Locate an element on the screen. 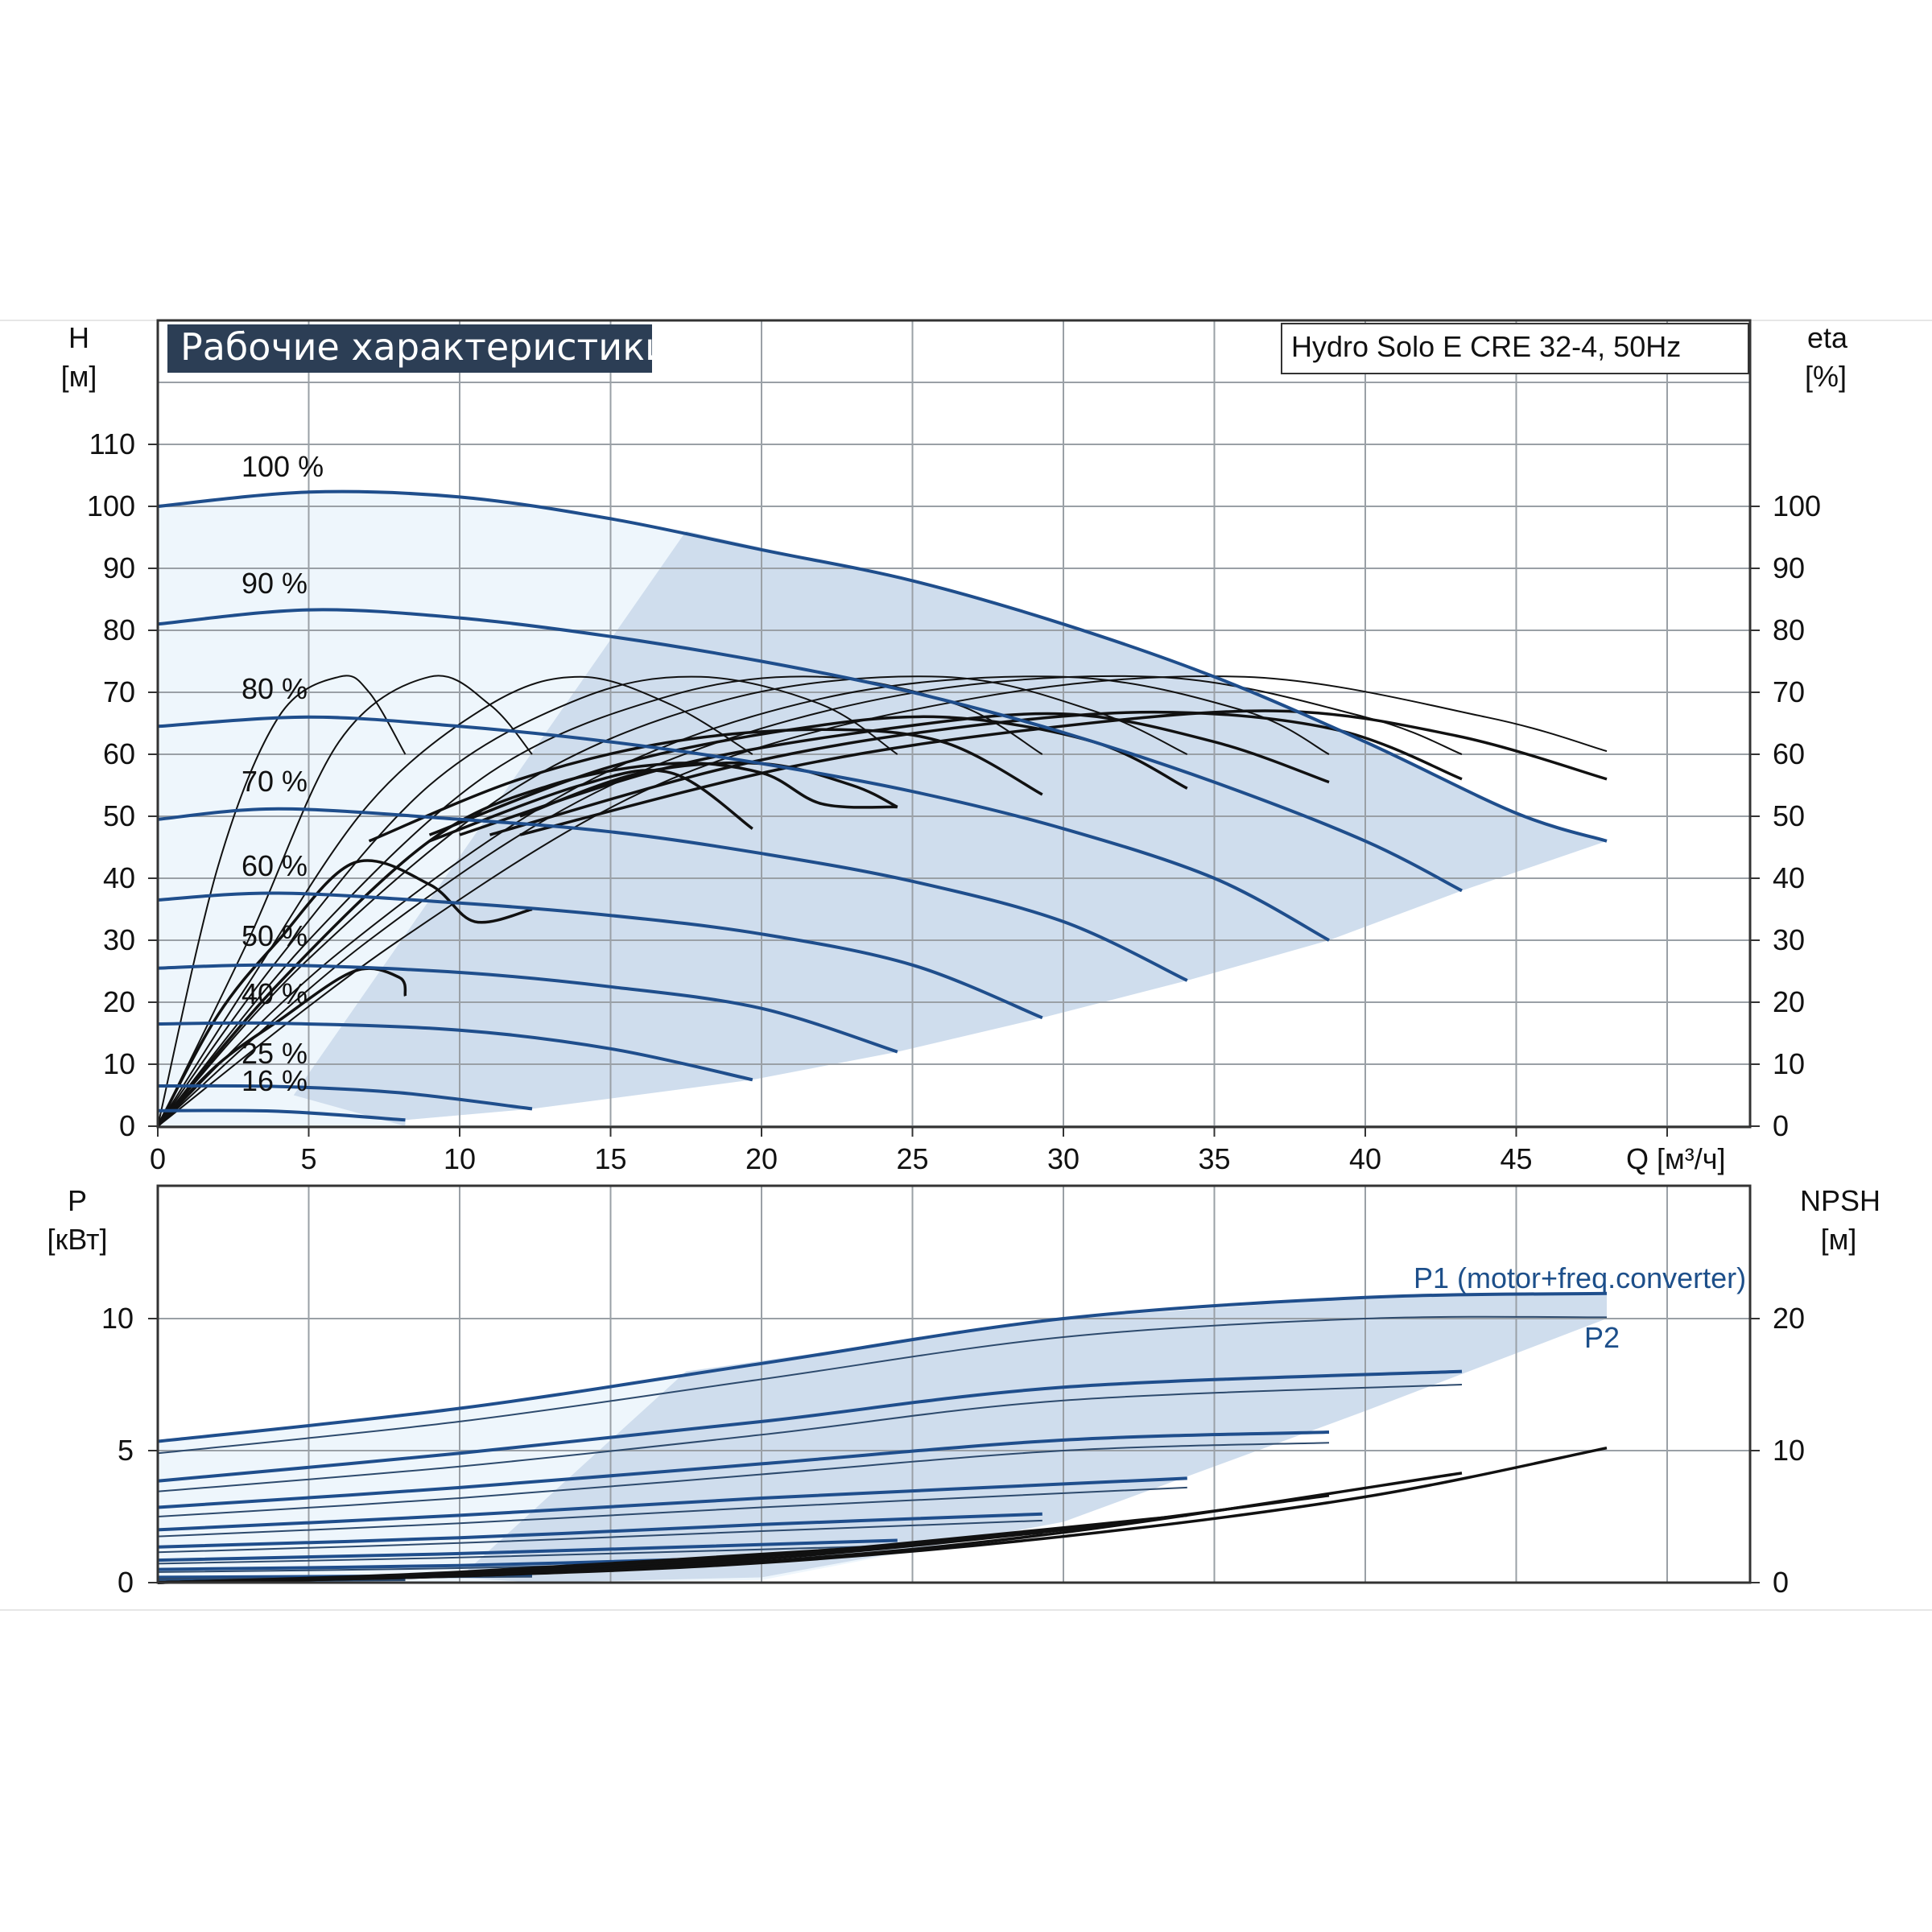  top-y2-tick-label-30: 30 is located at coordinates (1789, 939).